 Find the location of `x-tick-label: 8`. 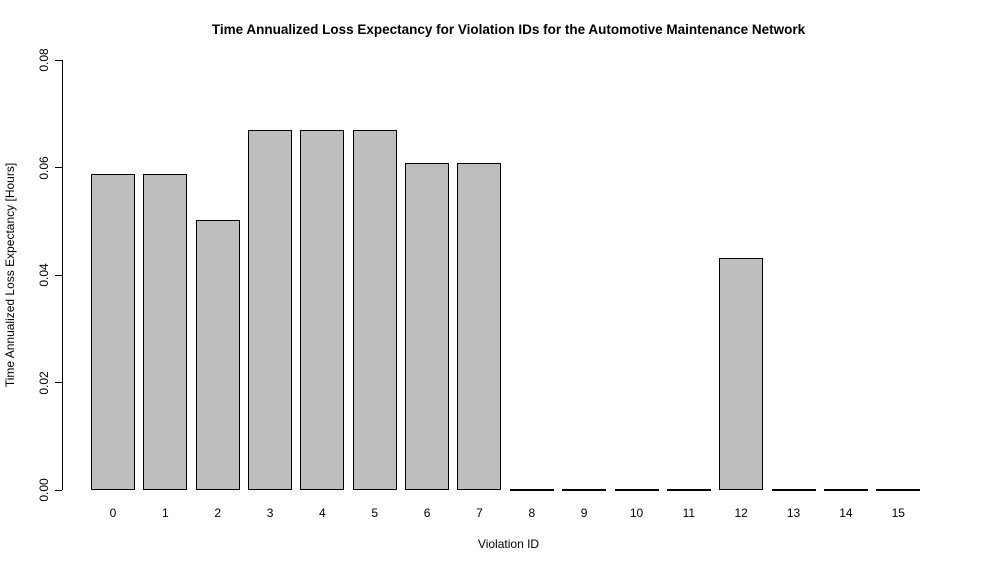

x-tick-label: 8 is located at coordinates (532, 513).